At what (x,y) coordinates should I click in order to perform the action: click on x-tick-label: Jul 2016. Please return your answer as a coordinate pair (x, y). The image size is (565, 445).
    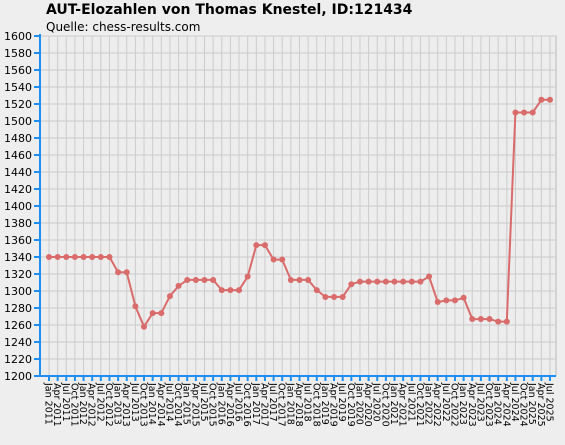
    Looking at the image, I should click on (238, 402).